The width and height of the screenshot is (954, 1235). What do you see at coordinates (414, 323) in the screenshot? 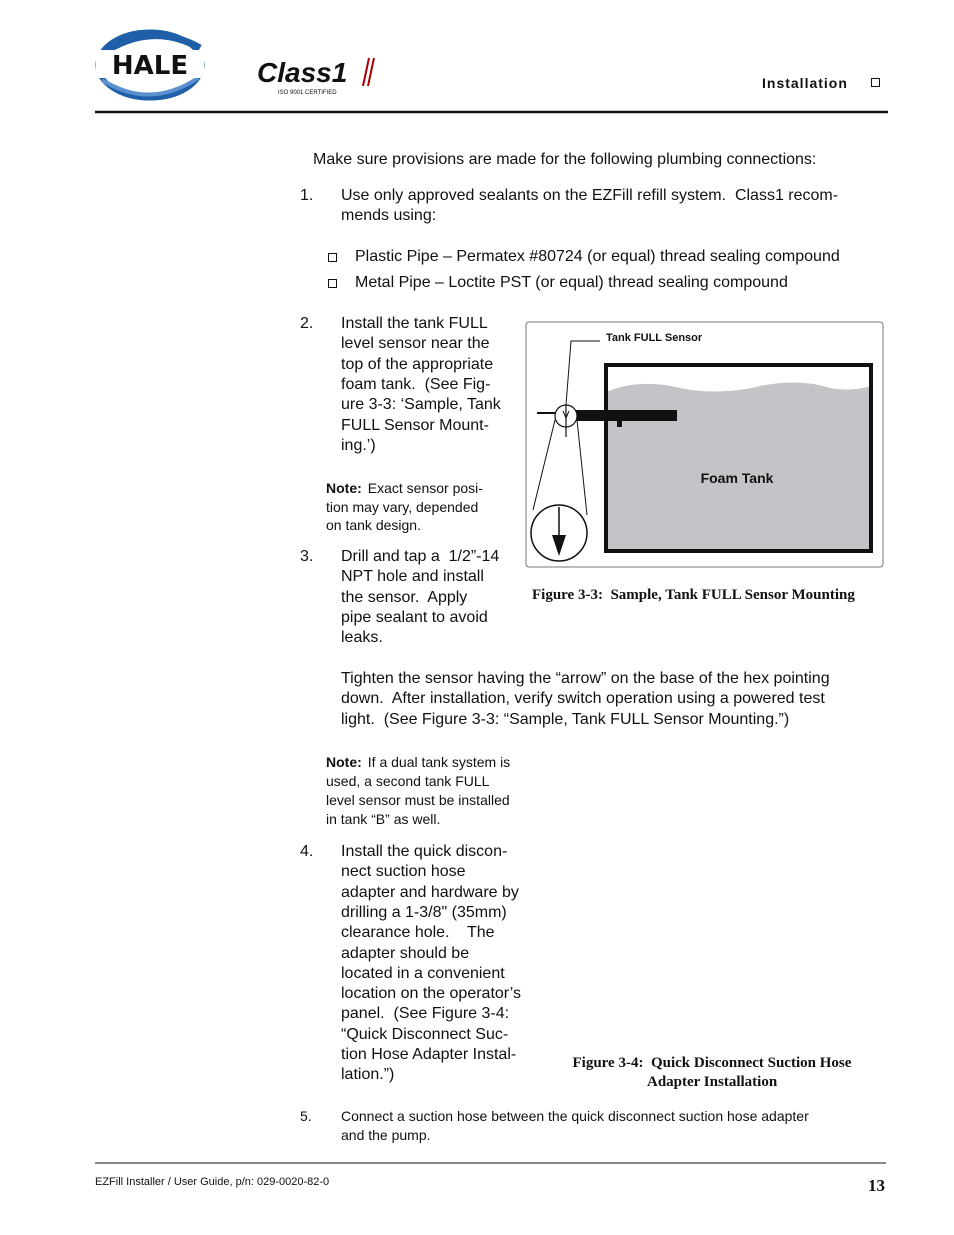
I see `step-line: Install the tank FULL` at bounding box center [414, 323].